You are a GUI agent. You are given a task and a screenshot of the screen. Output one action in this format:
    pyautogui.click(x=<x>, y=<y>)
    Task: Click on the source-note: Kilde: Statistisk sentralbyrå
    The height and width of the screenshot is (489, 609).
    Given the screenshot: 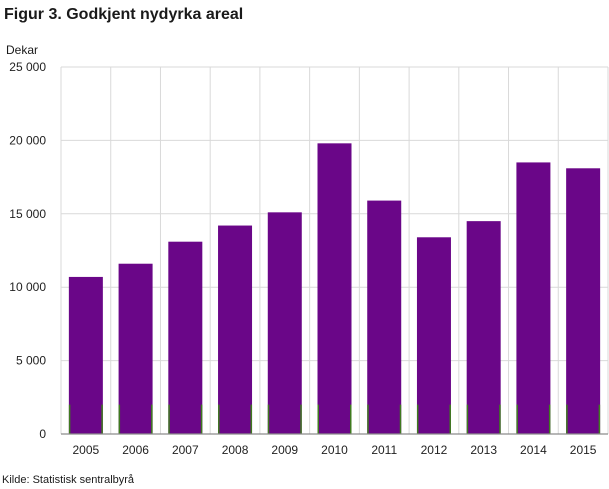 What is the action you would take?
    pyautogui.click(x=68, y=480)
    